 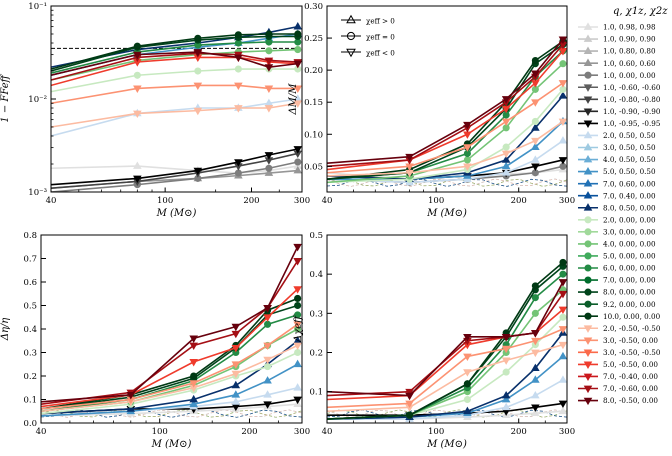 What do you see at coordinates (629, 280) in the screenshot?
I see `legend-label: 7.0, 0.00, 0.00` at bounding box center [629, 280].